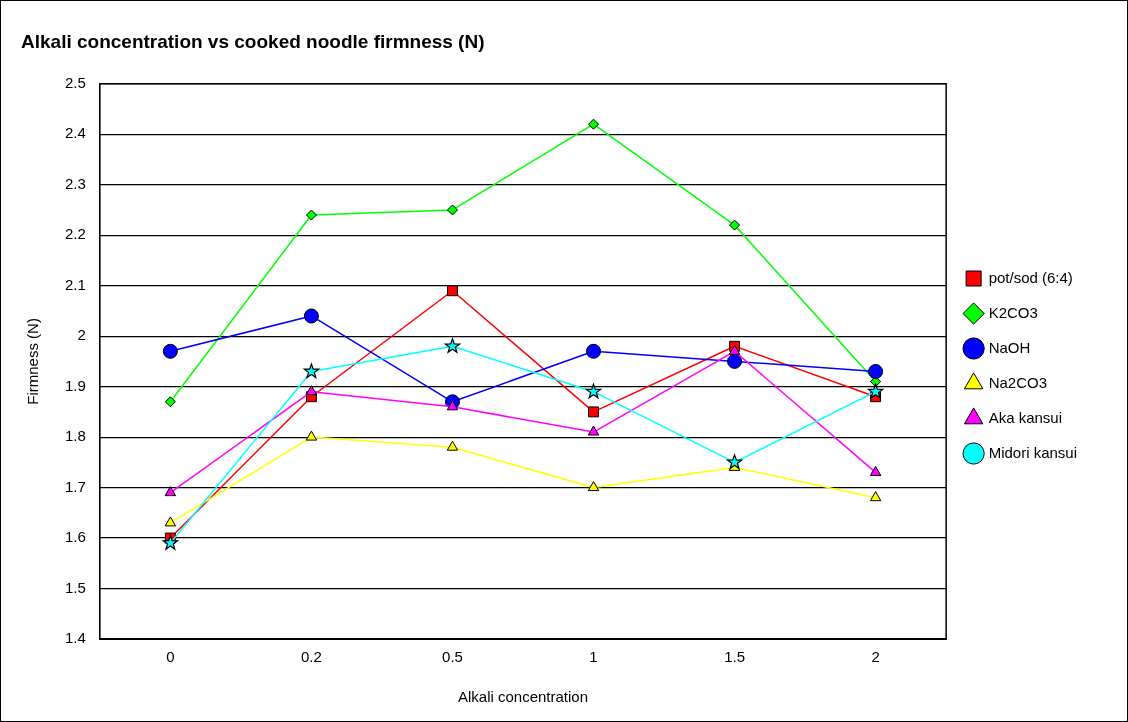 This screenshot has width=1128, height=722. What do you see at coordinates (75, 234) in the screenshot?
I see `y-tick-label: 2.2` at bounding box center [75, 234].